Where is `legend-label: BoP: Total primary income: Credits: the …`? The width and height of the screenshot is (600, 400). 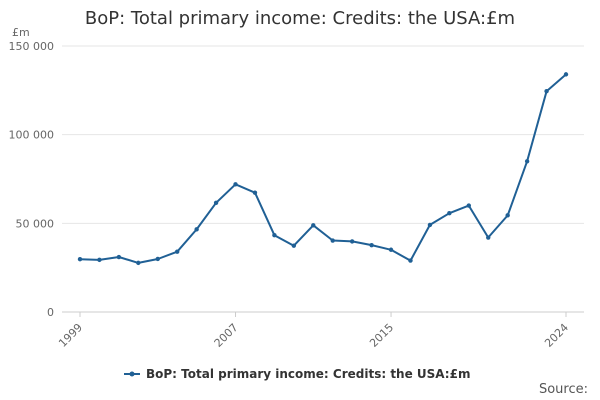
legend-label: BoP: Total primary income: Credits: the … is located at coordinates (308, 374).